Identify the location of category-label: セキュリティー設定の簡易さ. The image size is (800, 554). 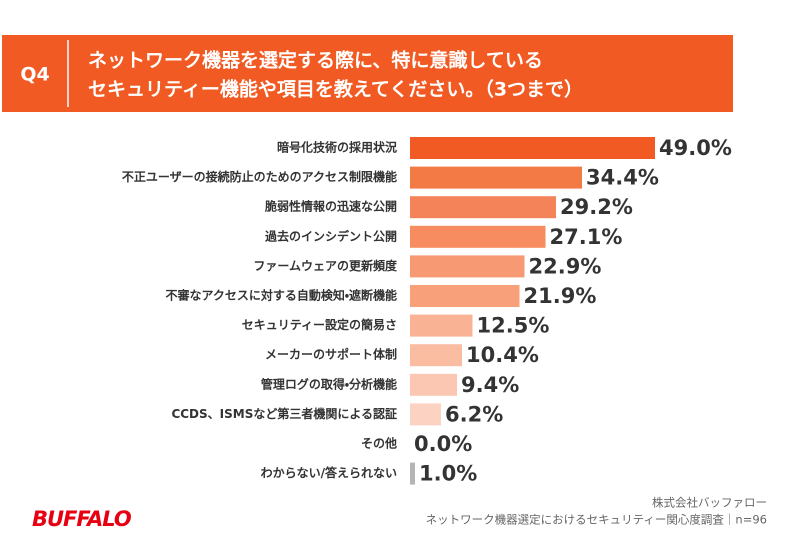
(319, 324).